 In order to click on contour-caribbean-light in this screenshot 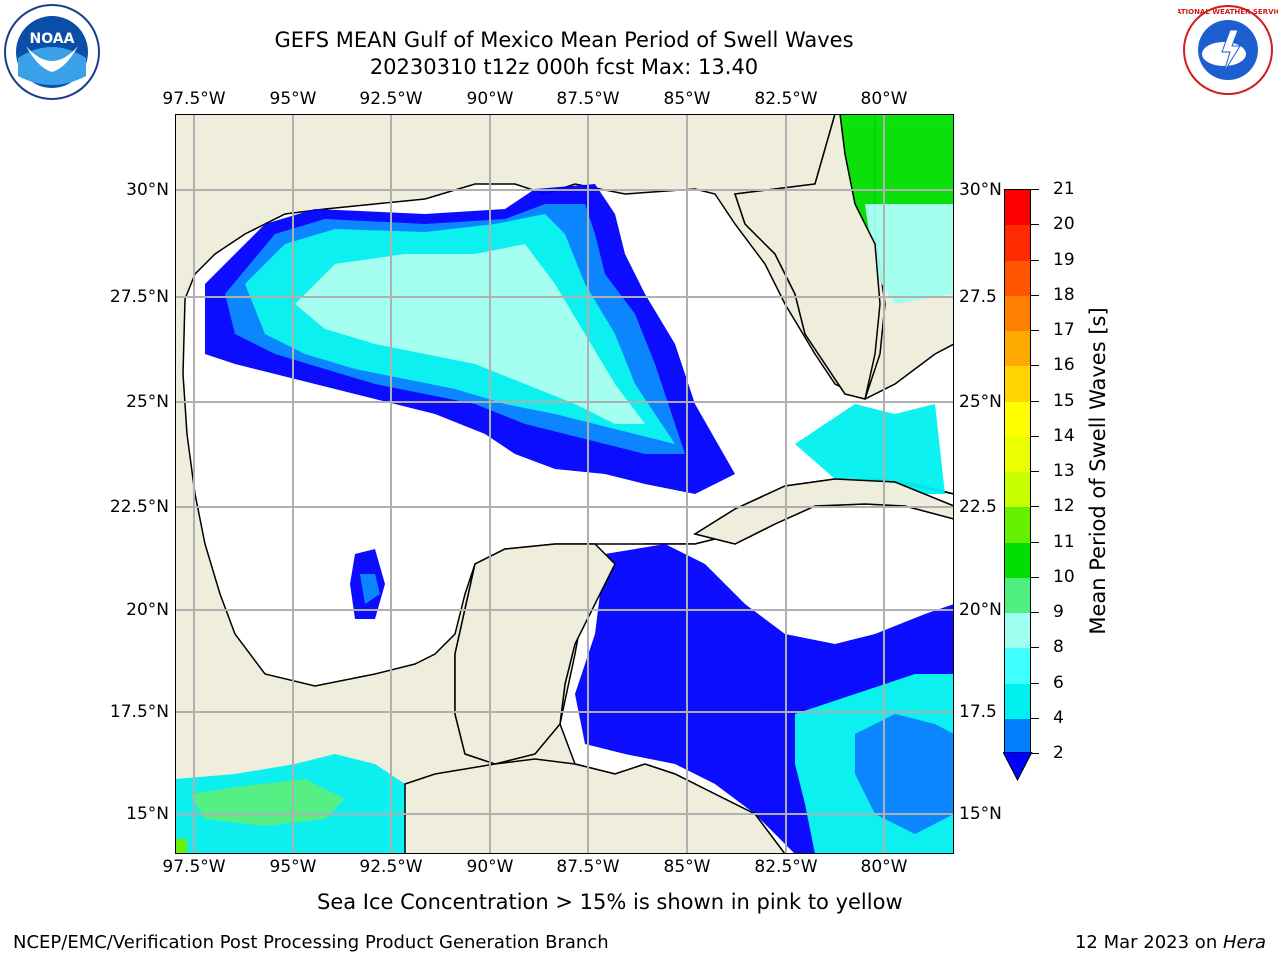, I will do `click(904, 774)`.